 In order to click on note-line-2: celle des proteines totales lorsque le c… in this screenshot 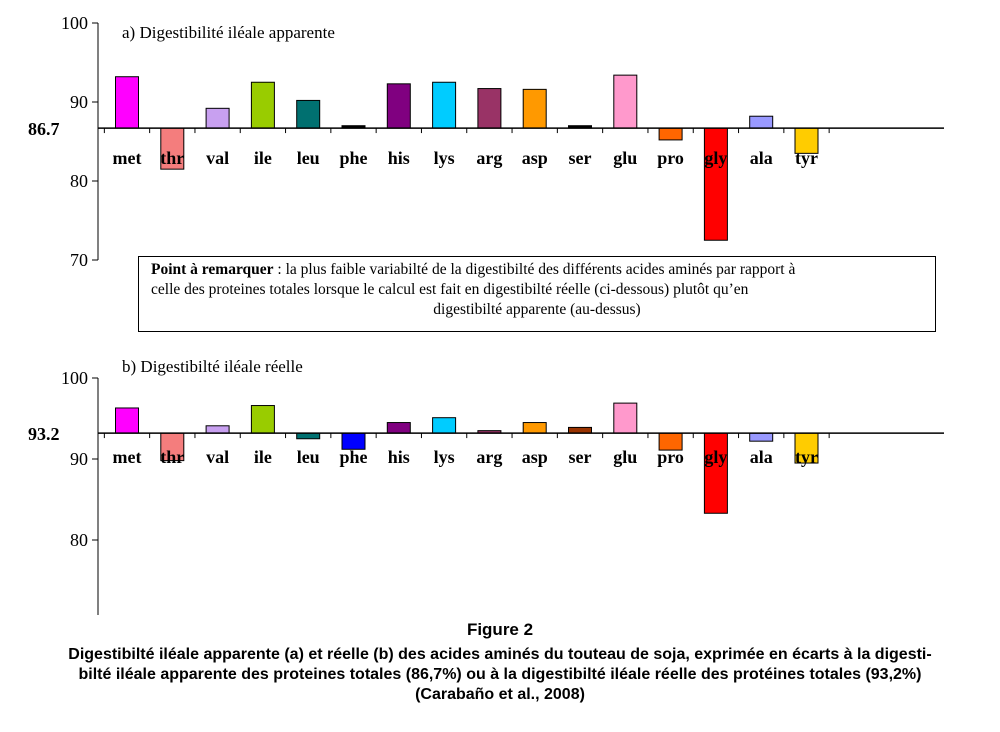, I will do `click(450, 289)`.